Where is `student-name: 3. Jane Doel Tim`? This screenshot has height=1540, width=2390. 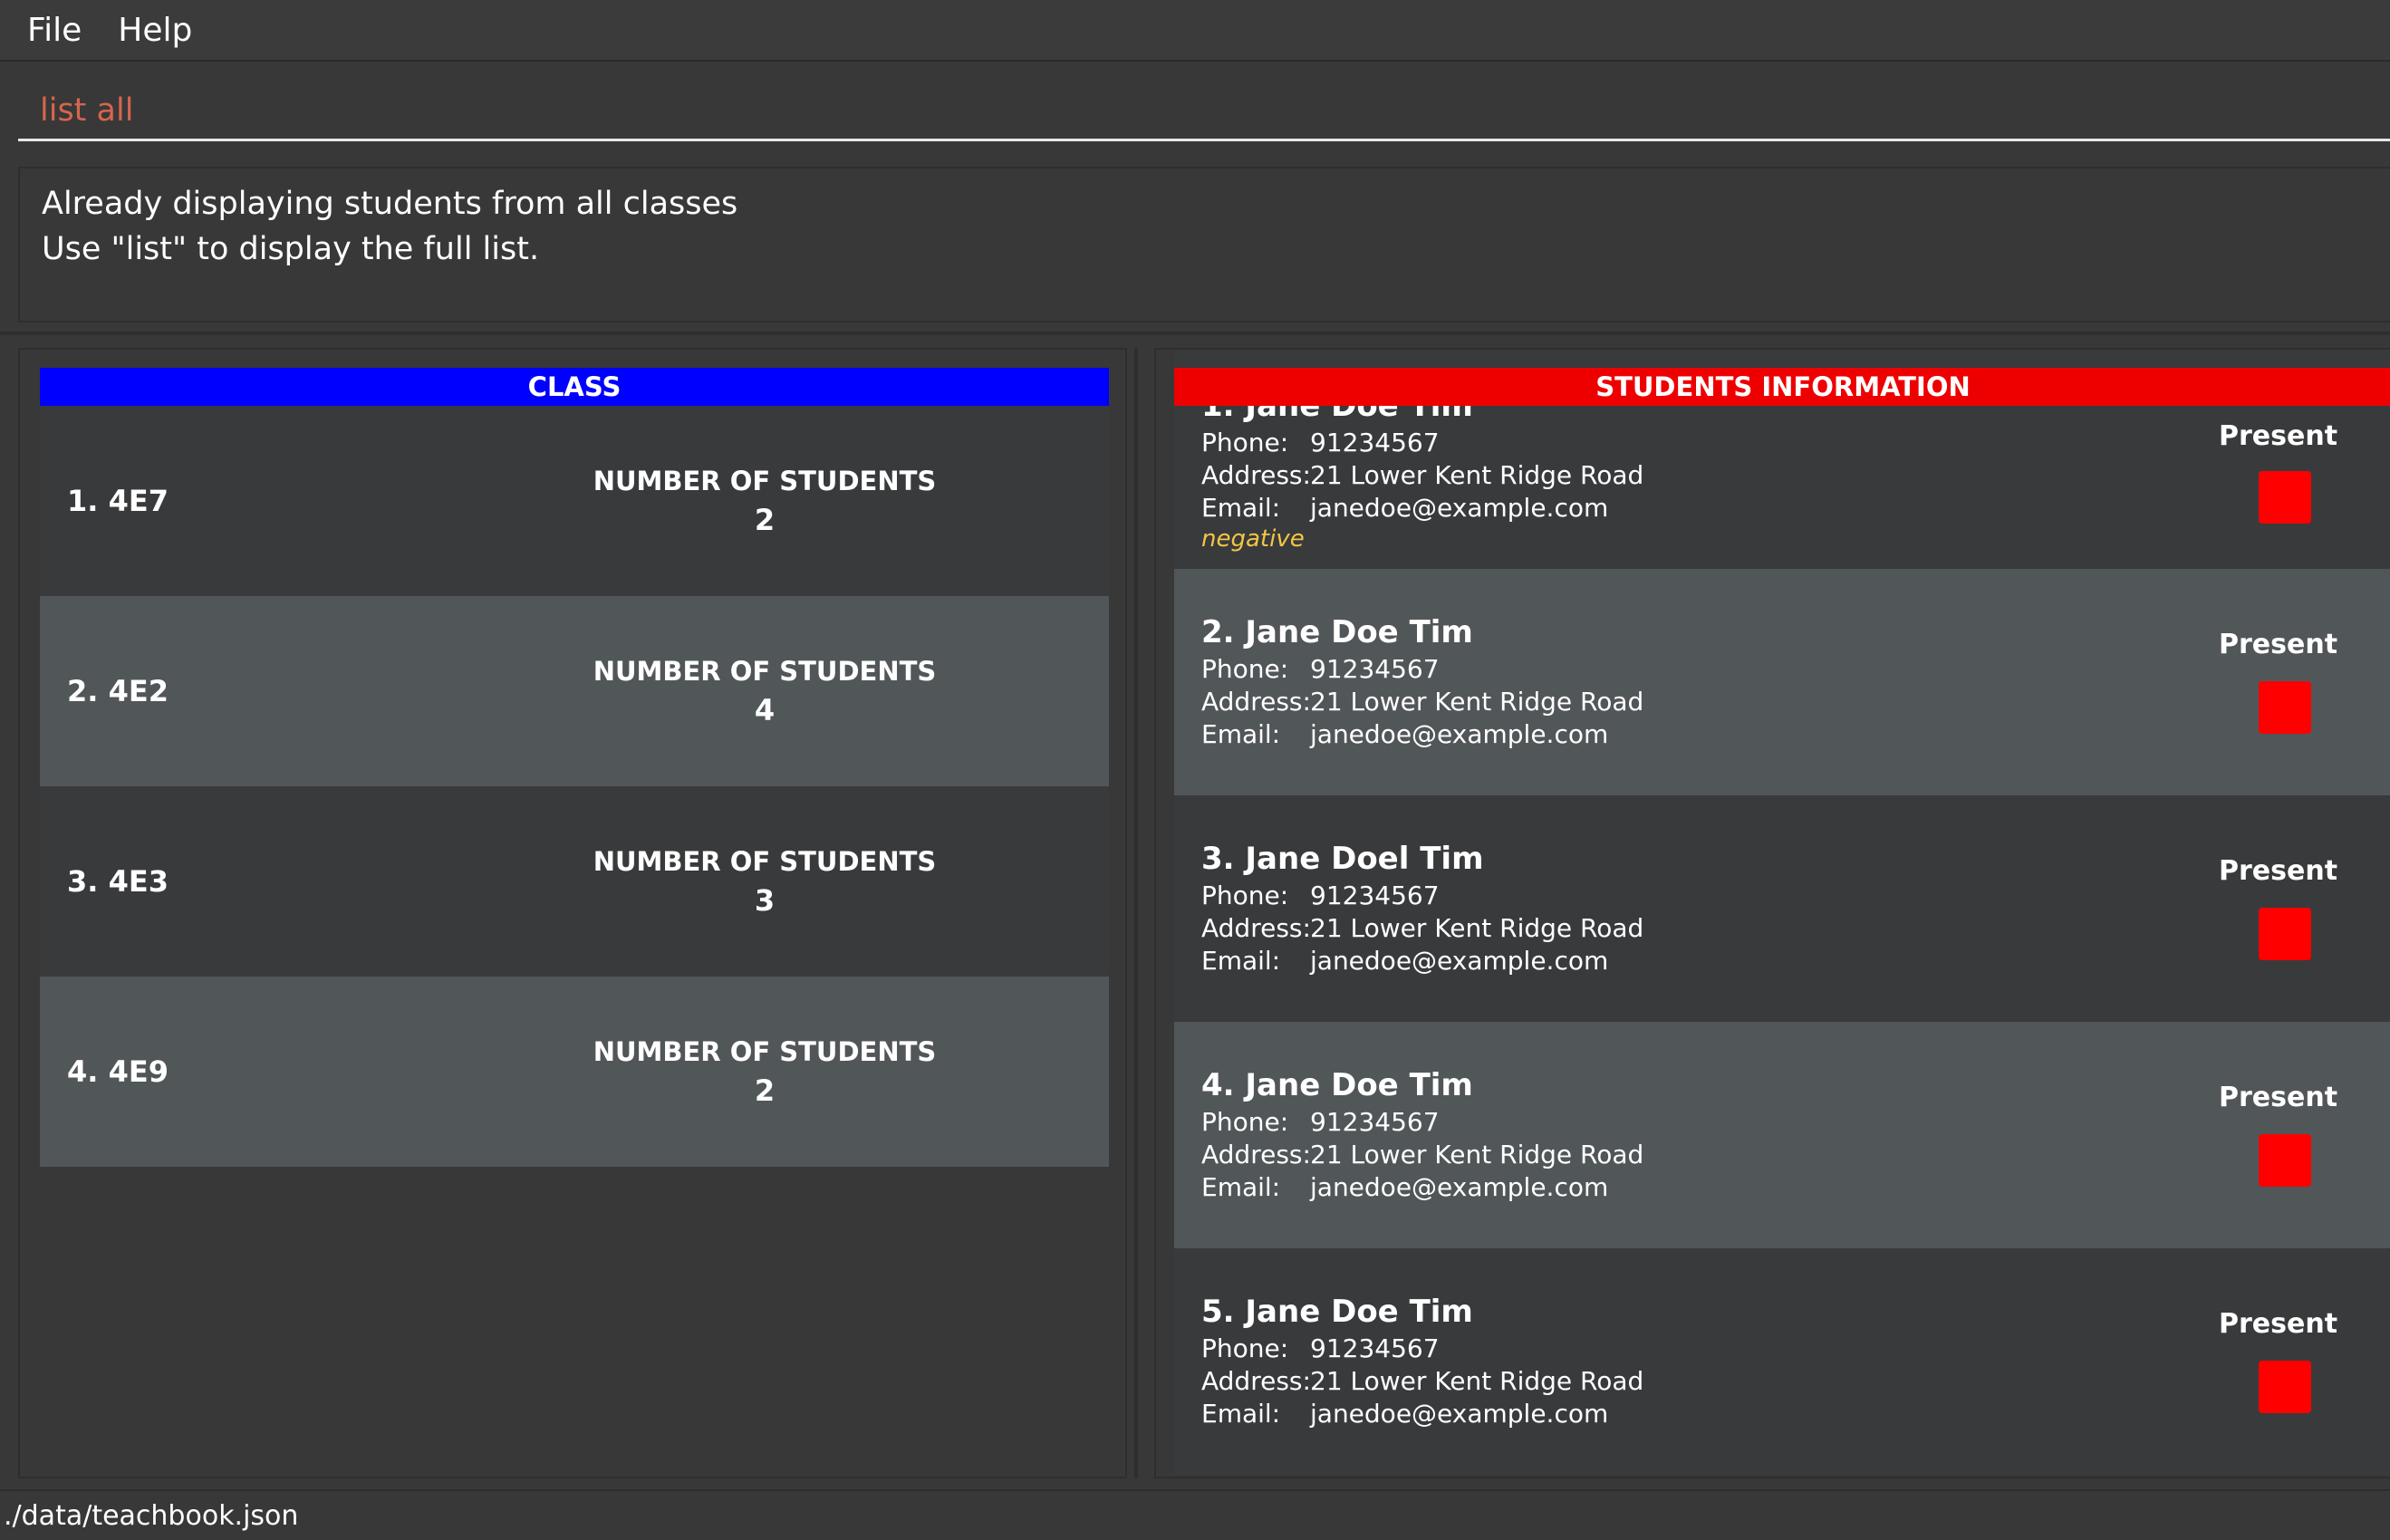 student-name: 3. Jane Doel Tim is located at coordinates (1343, 859).